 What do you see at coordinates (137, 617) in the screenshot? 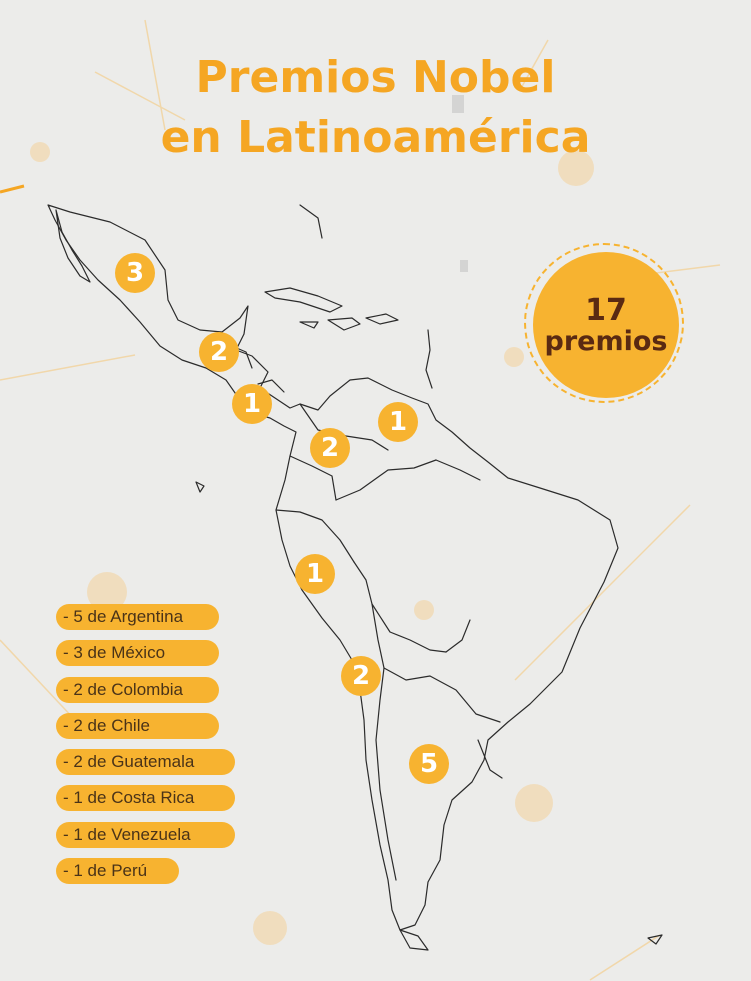
I see `legend-item-argentina: - 5 de Argentina` at bounding box center [137, 617].